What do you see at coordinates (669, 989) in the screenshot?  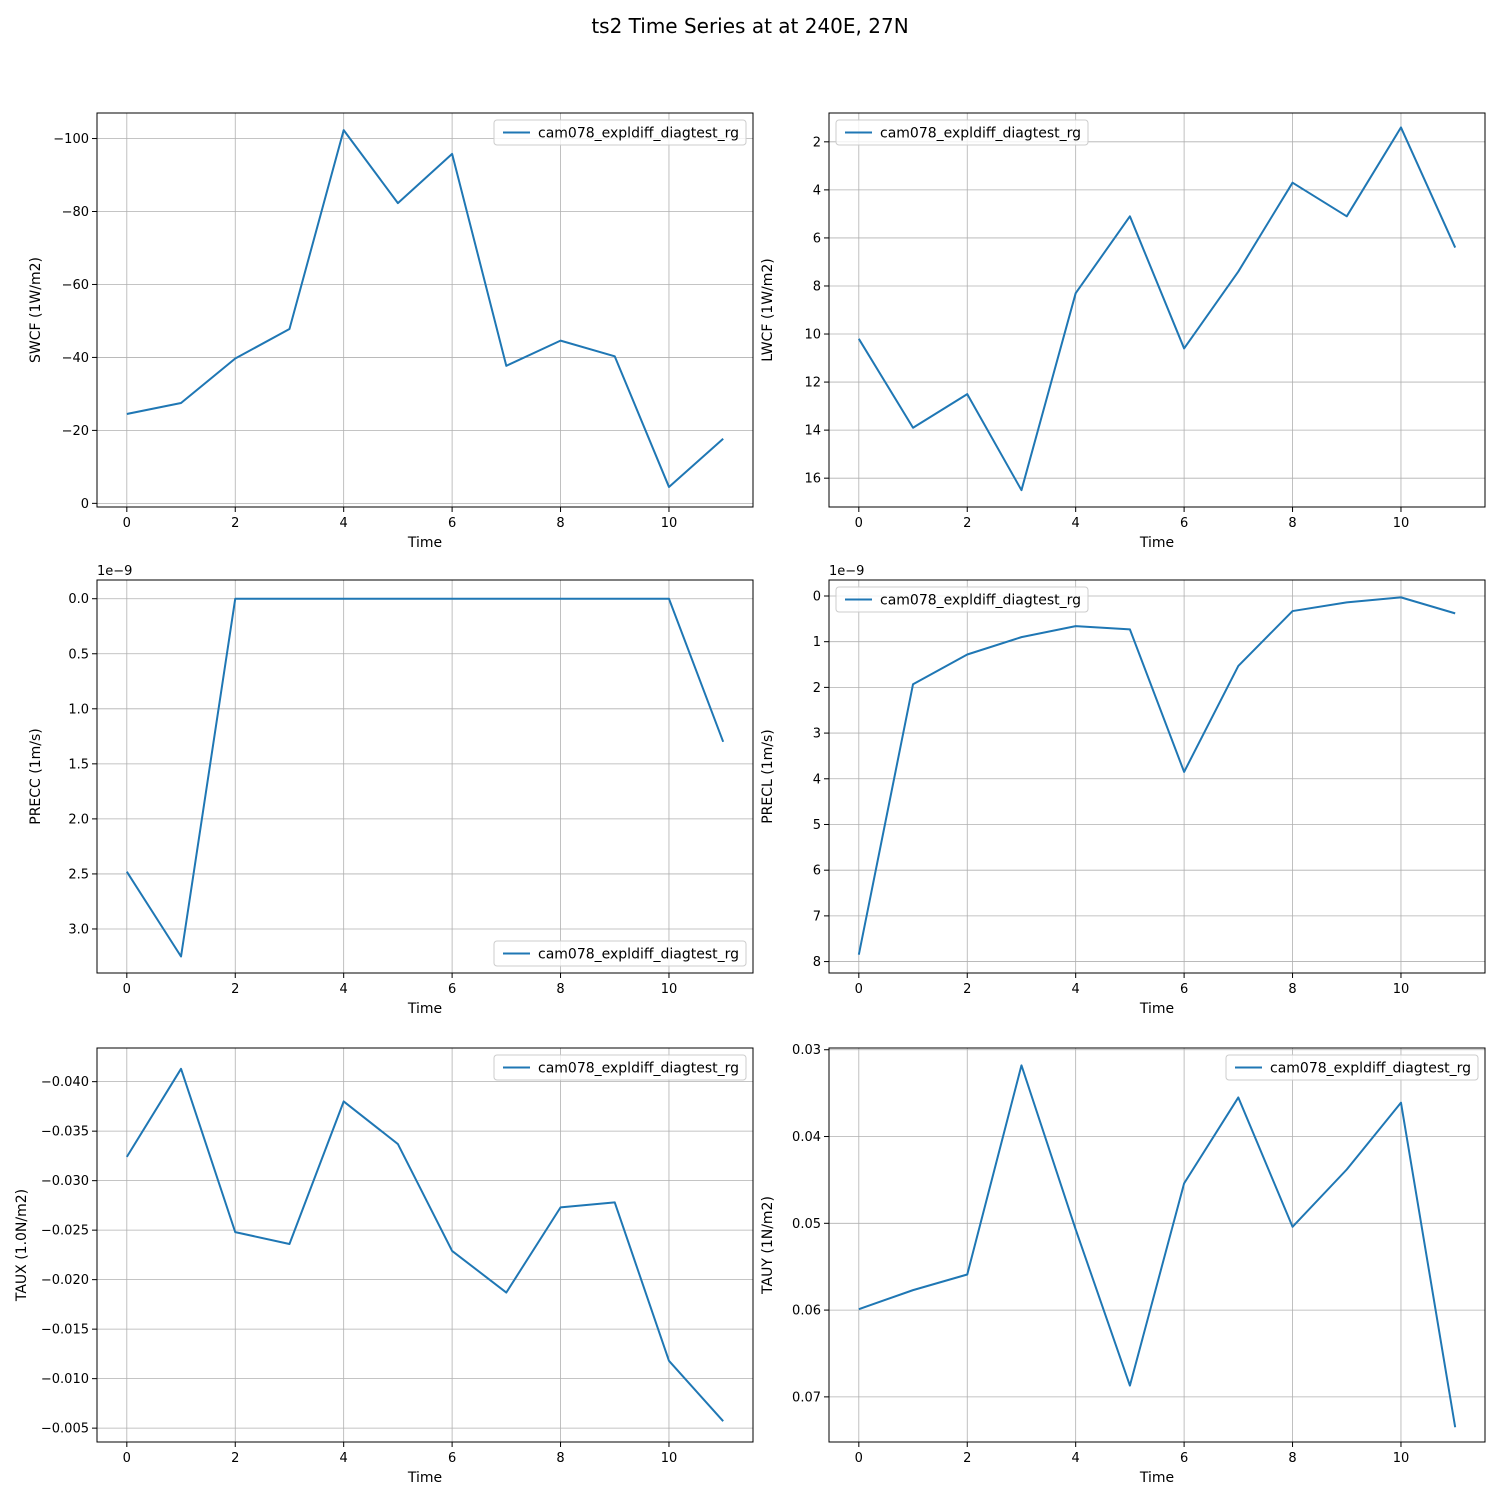 I see `chart-3-xtick-label: 10` at bounding box center [669, 989].